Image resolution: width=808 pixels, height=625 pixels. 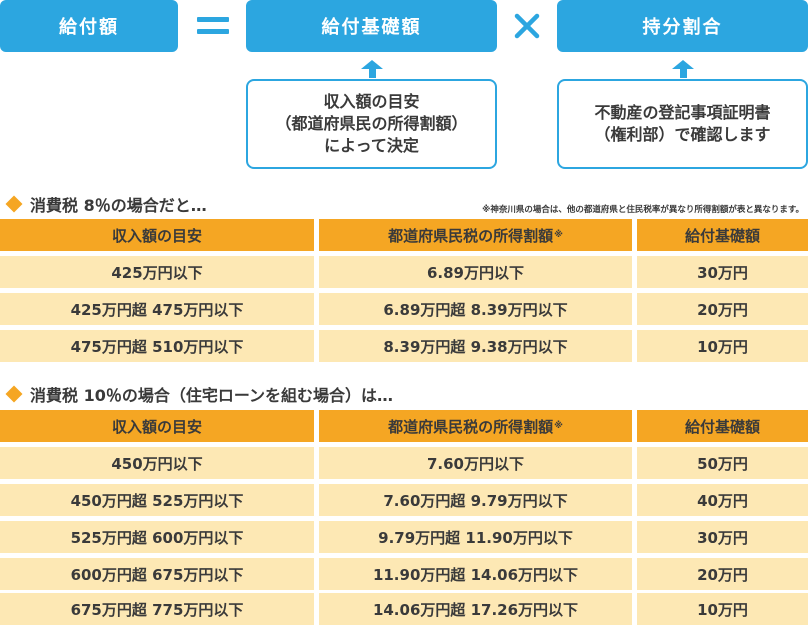 I want to click on cell-income: 475万円超 510万円以下, so click(x=157, y=346).